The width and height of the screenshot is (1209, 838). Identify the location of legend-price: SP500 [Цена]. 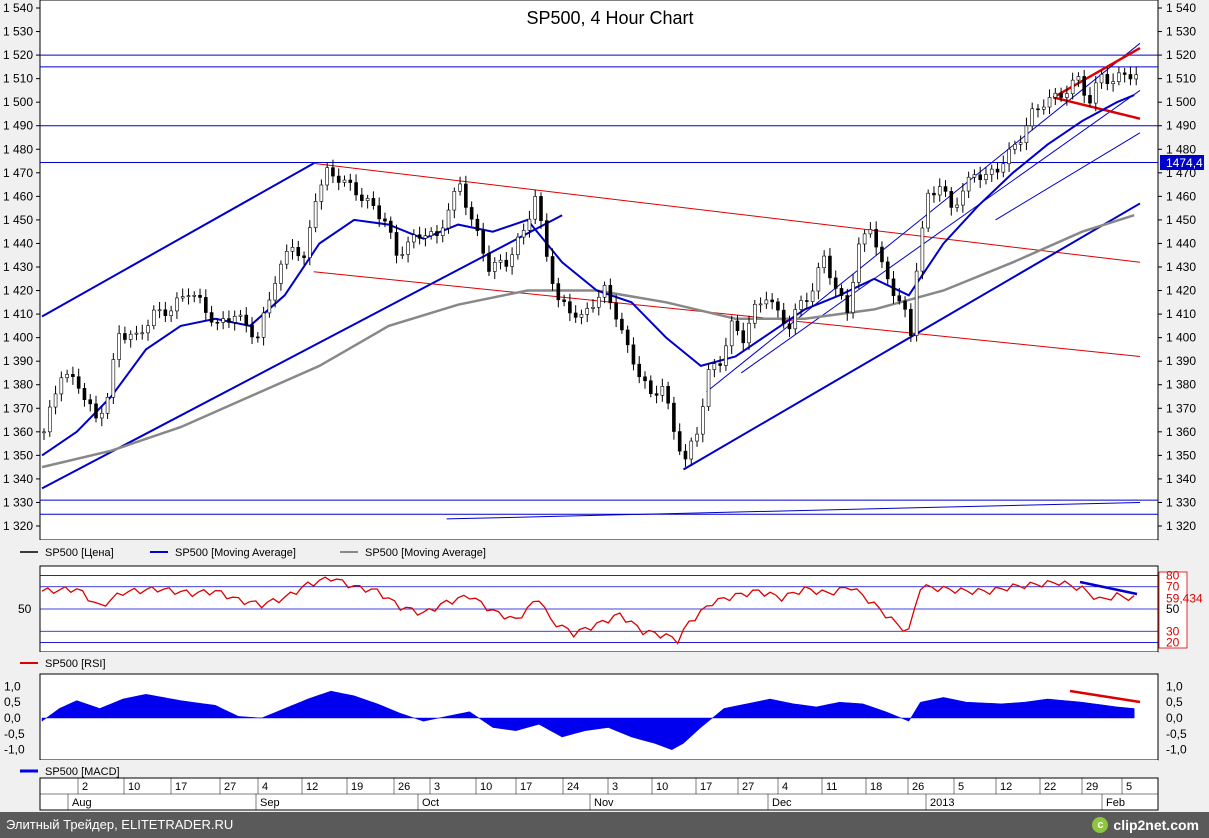
(79, 553).